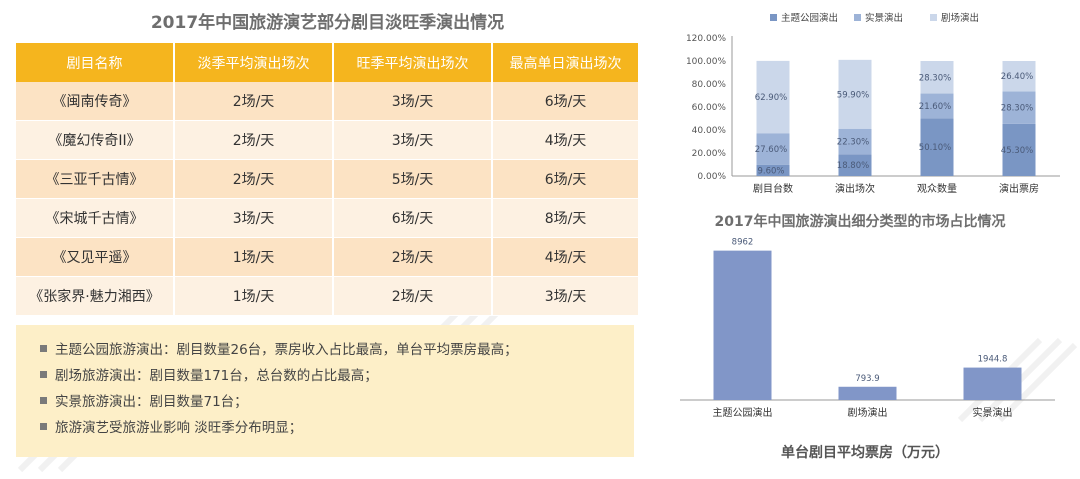 This screenshot has width=1080, height=479. What do you see at coordinates (337, 402) in the screenshot?
I see `note-item: 实景旅游演出：剧目数量71台；` at bounding box center [337, 402].